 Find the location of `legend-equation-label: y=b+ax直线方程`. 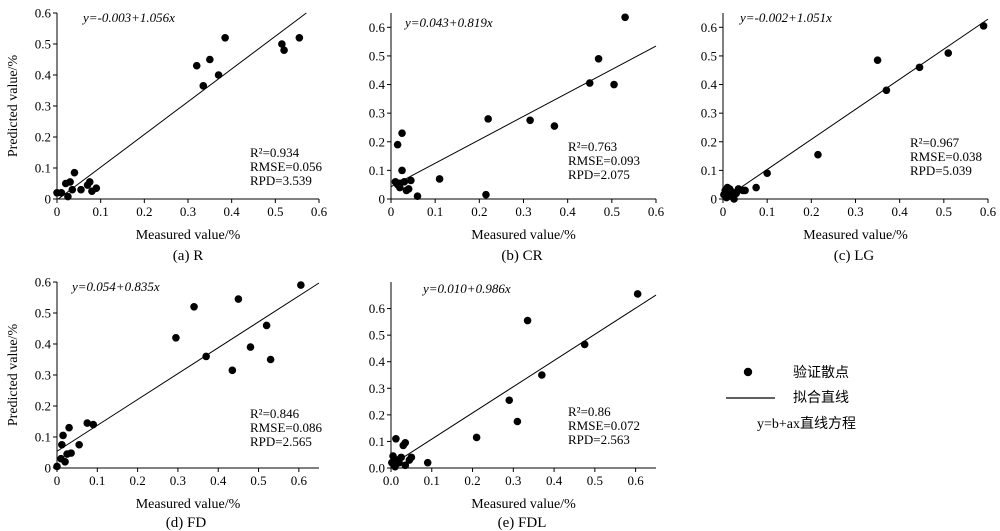

legend-equation-label: y=b+ax直线方程 is located at coordinates (806, 423).